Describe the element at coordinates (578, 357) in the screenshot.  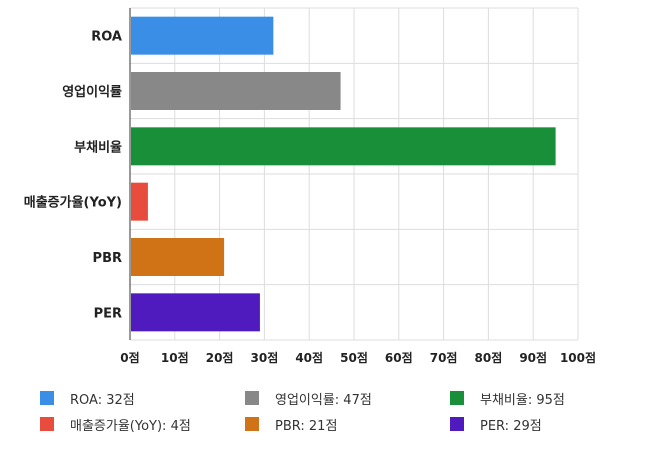
I see `x-tick-label: 100점` at that location.